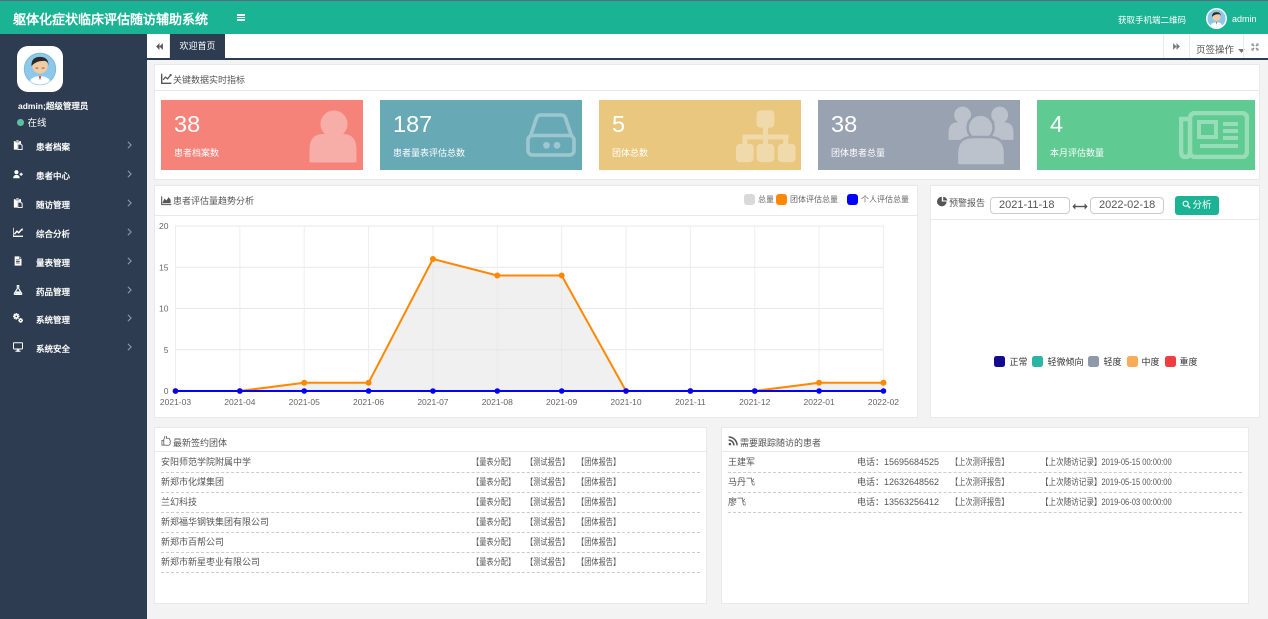 The height and width of the screenshot is (619, 1268). What do you see at coordinates (432, 402) in the screenshot?
I see `svg-text: 2021-07` at bounding box center [432, 402].